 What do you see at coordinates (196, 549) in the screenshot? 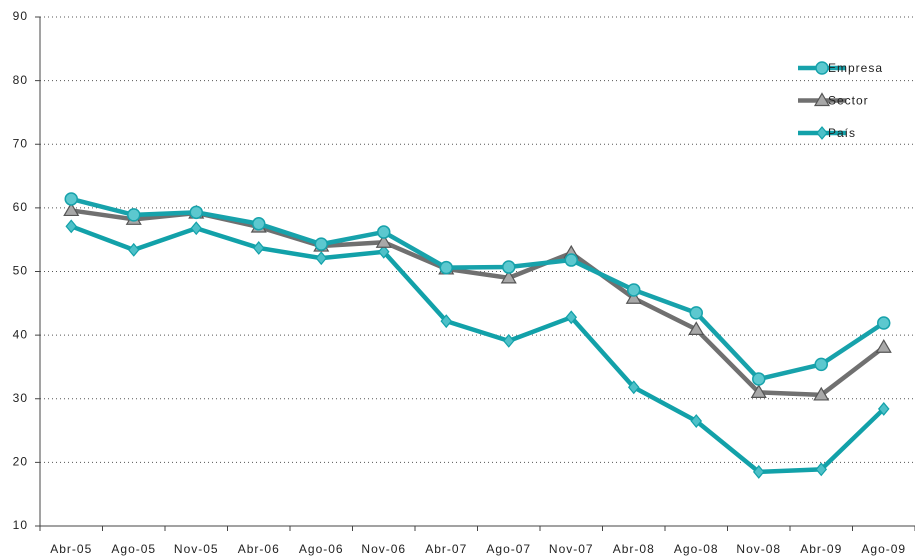
I see `x-tick-label: Nov-05` at bounding box center [196, 549].